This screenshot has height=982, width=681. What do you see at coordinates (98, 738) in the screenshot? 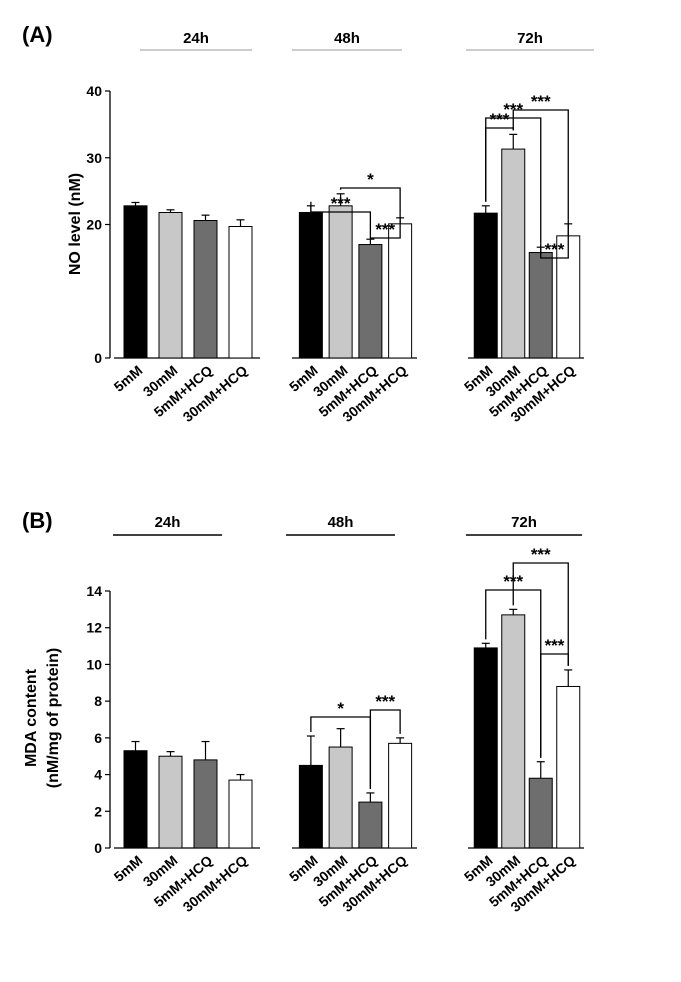
I see `y-tick-label: 6` at bounding box center [98, 738].